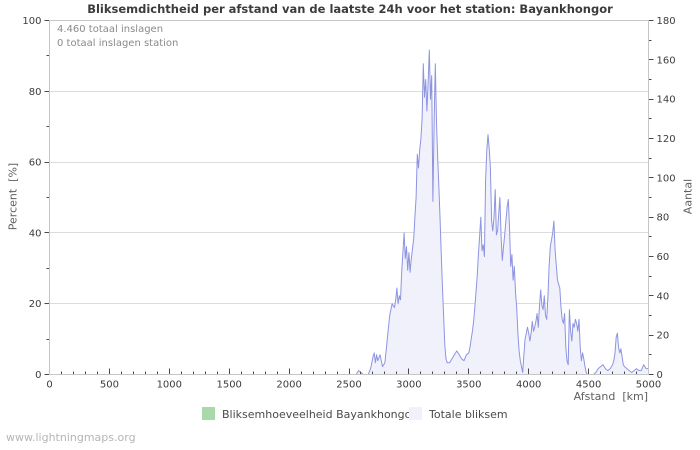 The height and width of the screenshot is (450, 700). What do you see at coordinates (109, 385) in the screenshot?
I see `x-tick-label: 500` at bounding box center [109, 385].